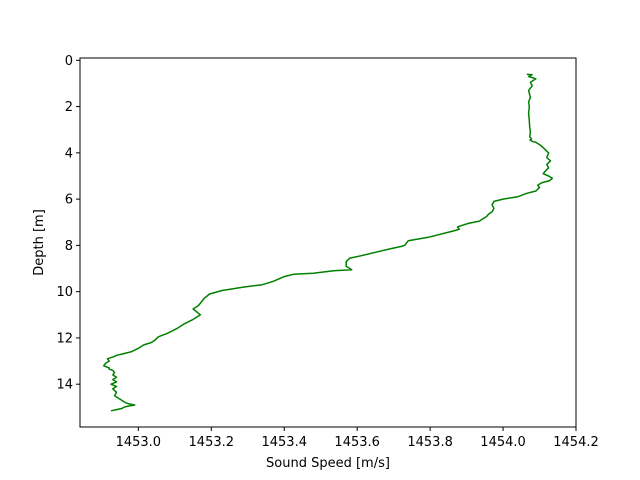  Describe the element at coordinates (328, 463) in the screenshot. I see `x-axis-label: Sound Speed [m/s]` at that location.